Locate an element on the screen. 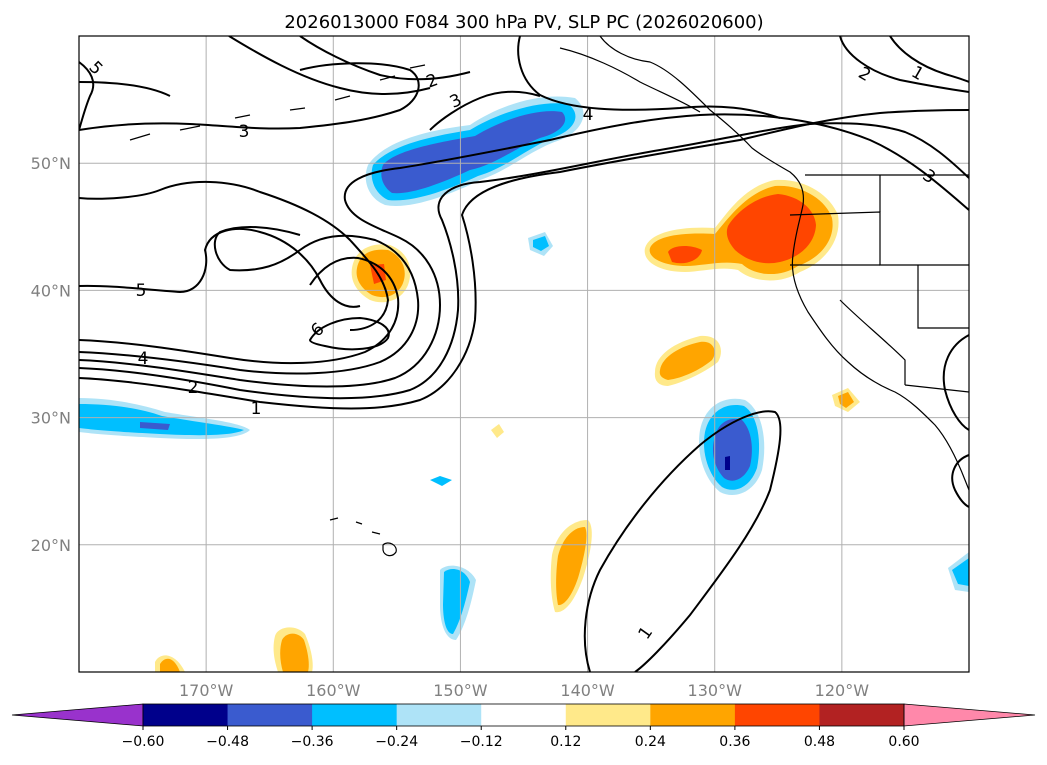  latitude-labels: 20°N 30°N 40°N 50°N is located at coordinates (51, 354).